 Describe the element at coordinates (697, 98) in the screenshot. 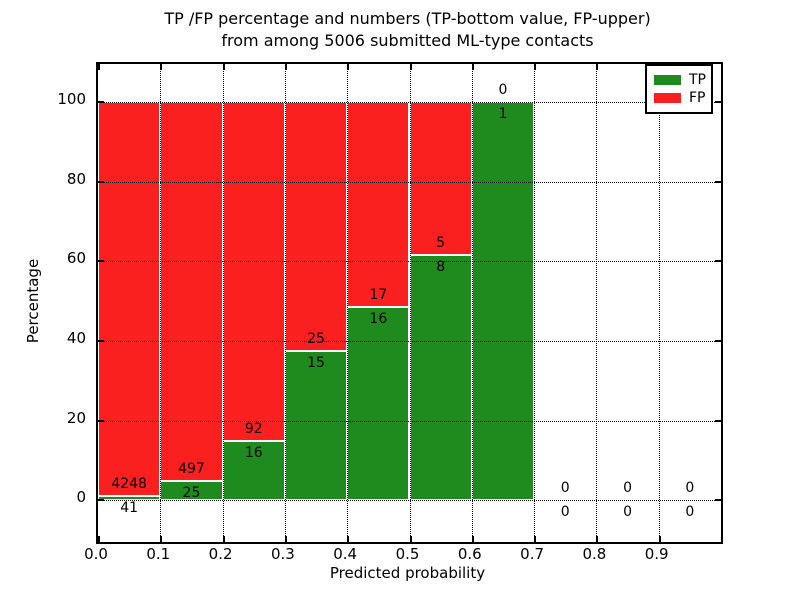

I see `legend-label-fp: FP` at that location.